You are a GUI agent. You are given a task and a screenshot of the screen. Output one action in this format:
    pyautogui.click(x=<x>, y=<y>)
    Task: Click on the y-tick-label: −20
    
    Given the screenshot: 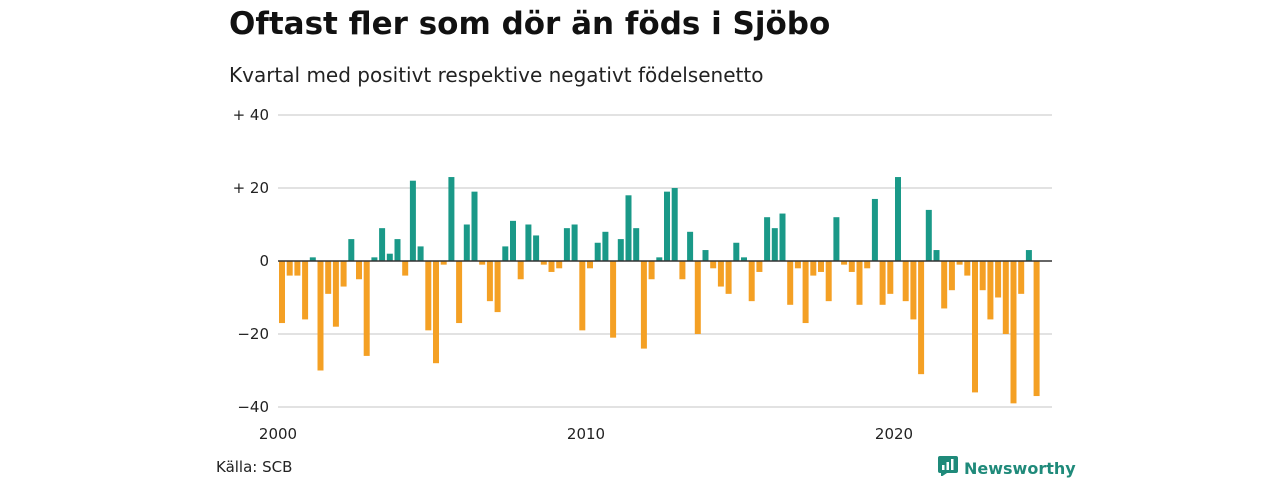 What is the action you would take?
    pyautogui.click(x=253, y=334)
    